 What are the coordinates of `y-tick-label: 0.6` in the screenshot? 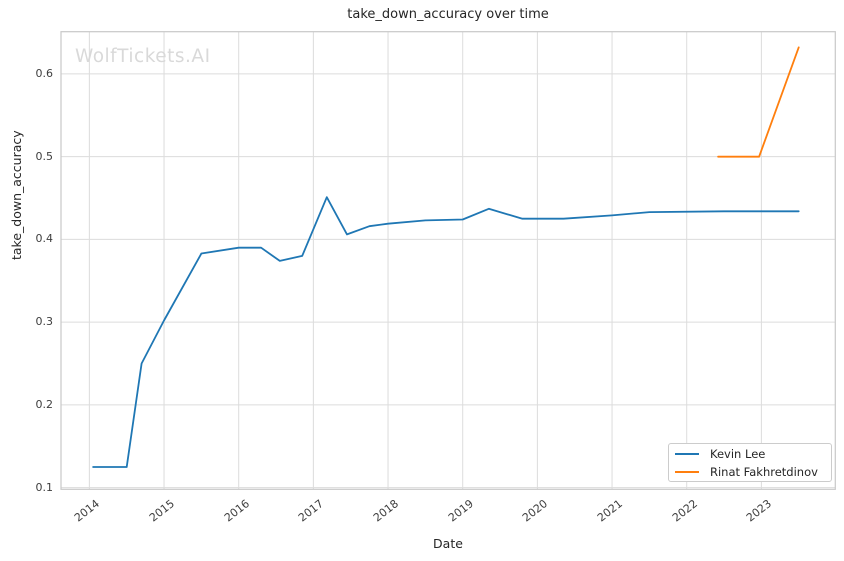 It's located at (44, 73).